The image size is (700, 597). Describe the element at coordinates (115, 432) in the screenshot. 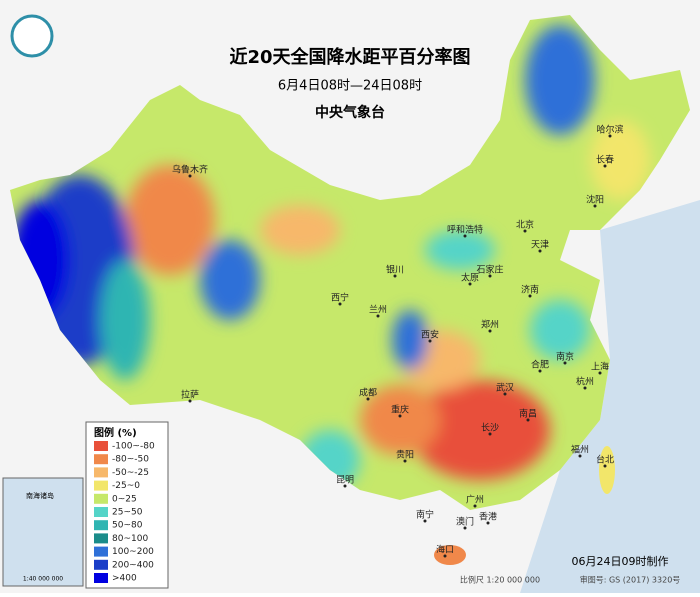

I see `legend-title: 图例 (%)` at that location.